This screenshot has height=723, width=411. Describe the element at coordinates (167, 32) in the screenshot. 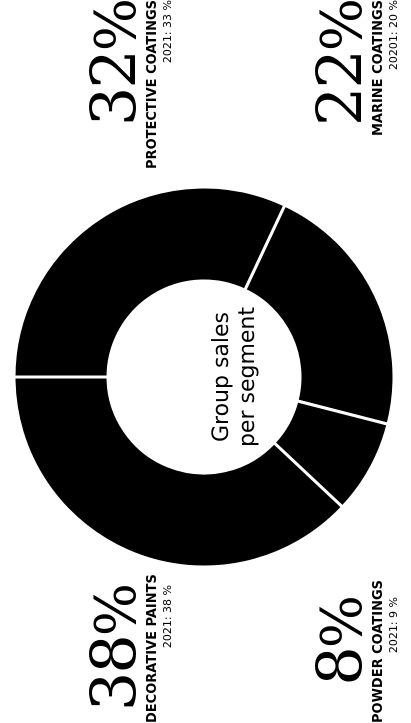

I see `segment-protective-previous: 2021: 33 %` at that location.